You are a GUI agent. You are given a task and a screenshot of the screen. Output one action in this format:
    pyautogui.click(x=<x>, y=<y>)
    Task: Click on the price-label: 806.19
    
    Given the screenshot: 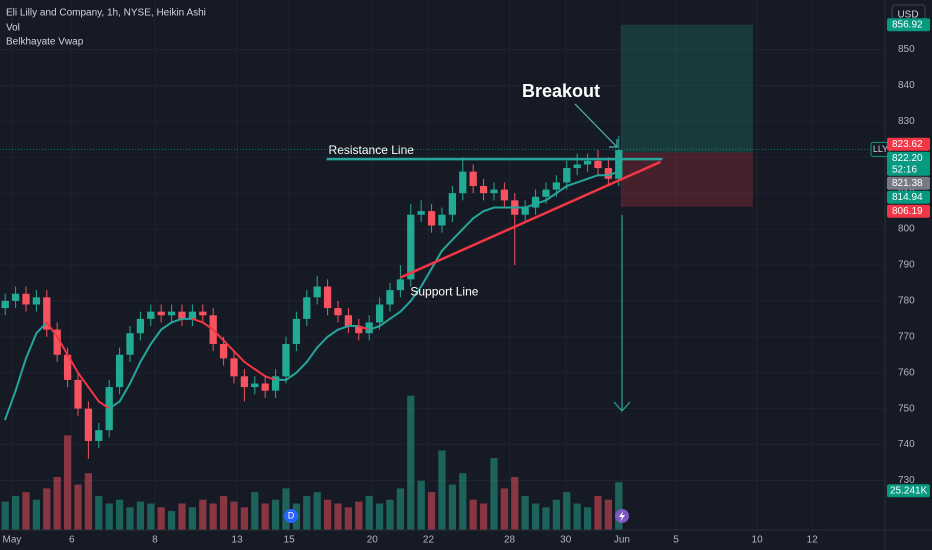 What is the action you would take?
    pyautogui.click(x=907, y=211)
    